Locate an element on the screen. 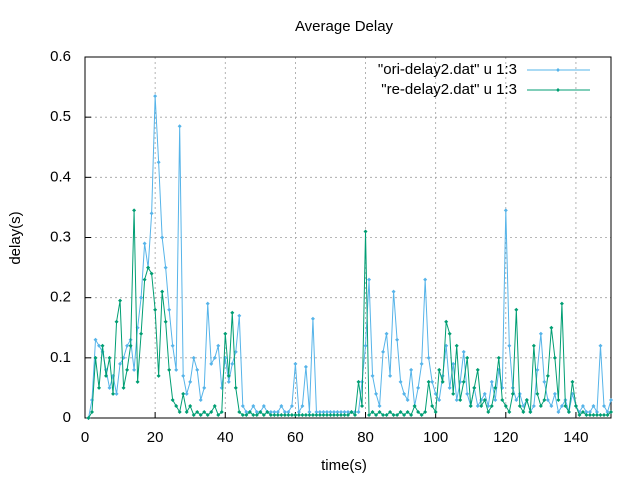  x-axis-label: time(s) is located at coordinates (344, 465).